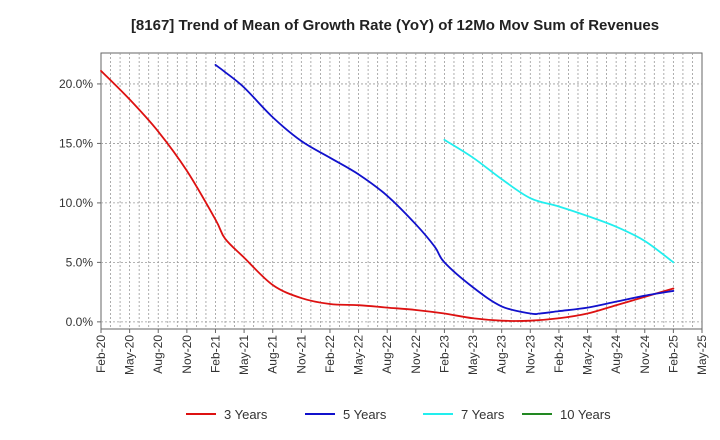  What do you see at coordinates (416, 354) in the screenshot?
I see `x-tick-label: Nov-22` at bounding box center [416, 354].